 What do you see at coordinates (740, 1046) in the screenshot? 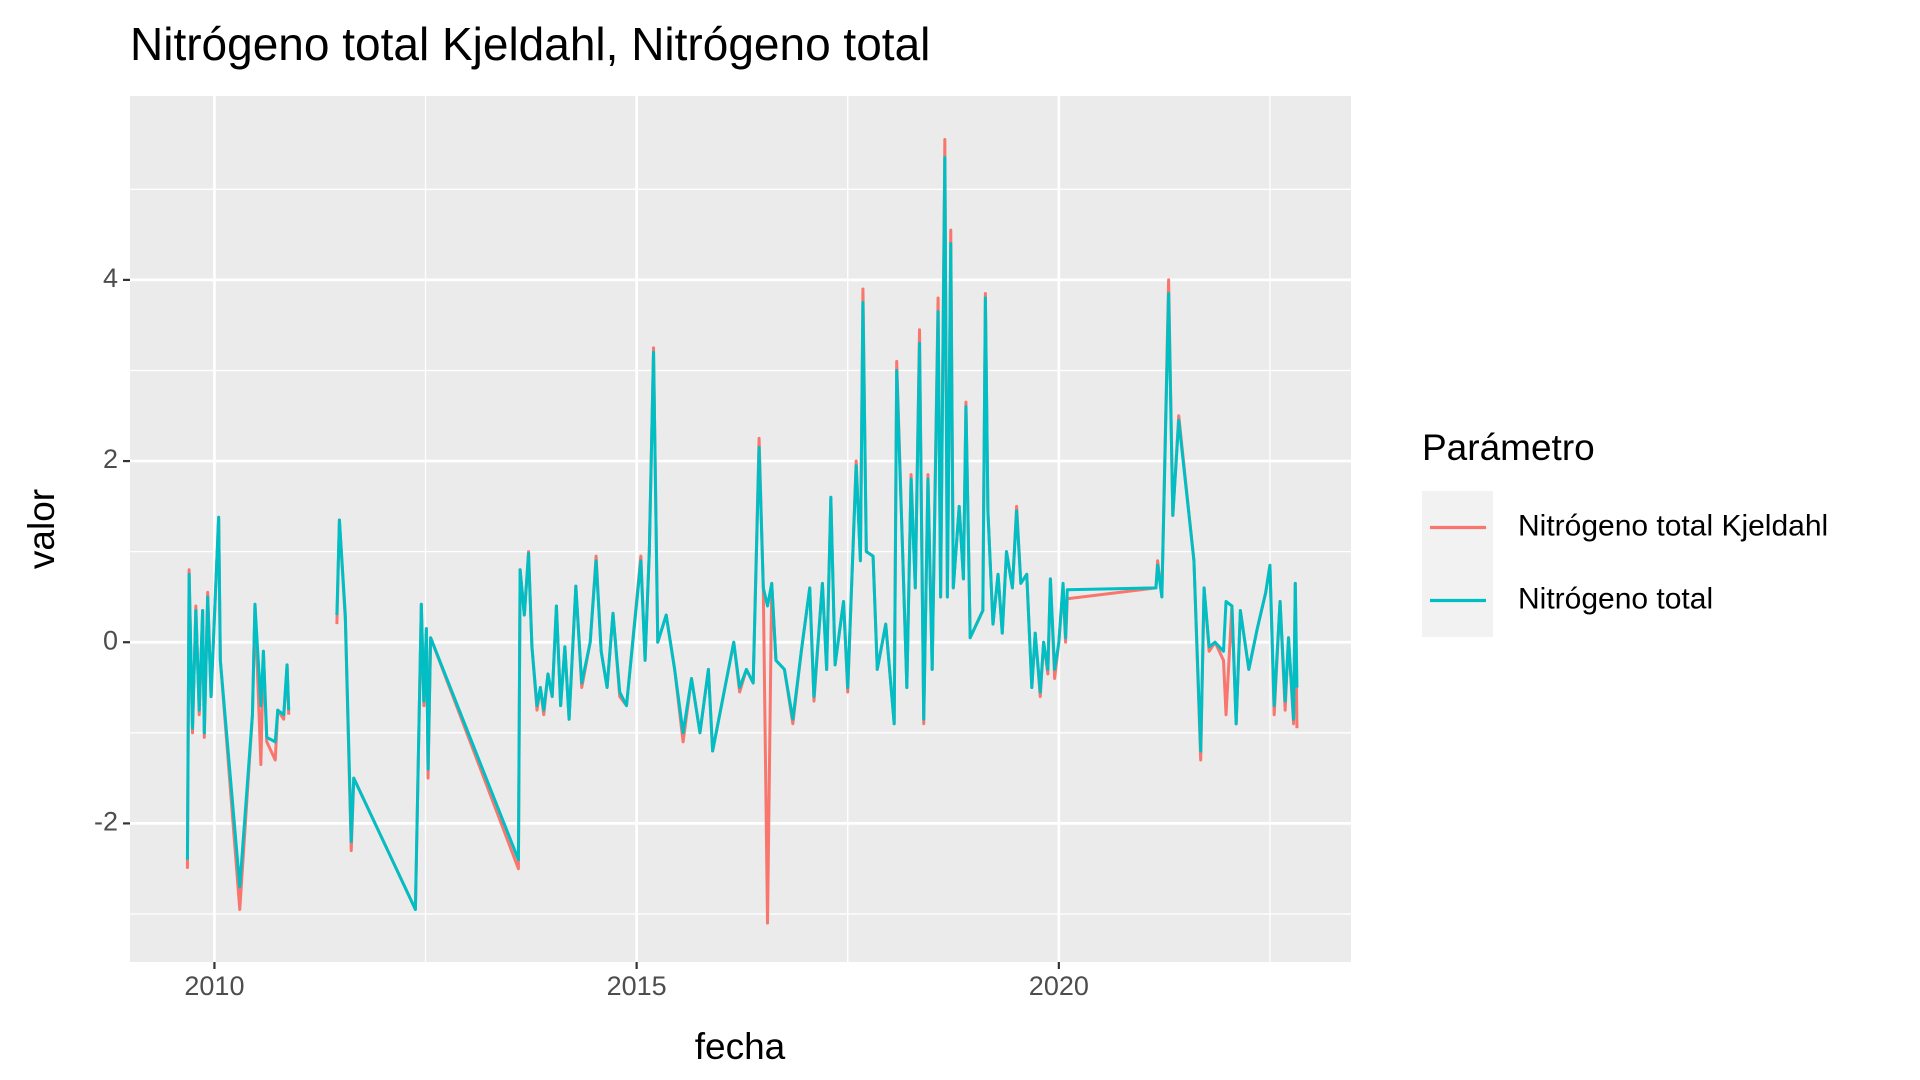
I see `x-axis-label: fecha` at bounding box center [740, 1046].